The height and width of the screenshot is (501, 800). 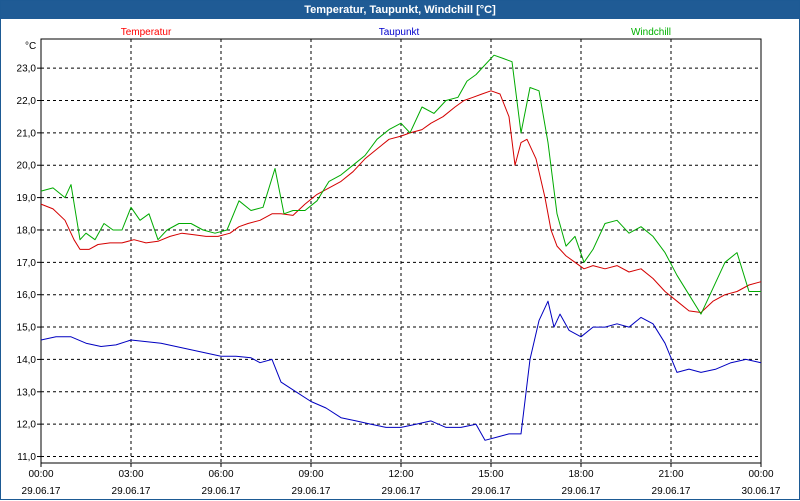 What do you see at coordinates (27, 69) in the screenshot?
I see `y-tick-label: 23,0` at bounding box center [27, 69].